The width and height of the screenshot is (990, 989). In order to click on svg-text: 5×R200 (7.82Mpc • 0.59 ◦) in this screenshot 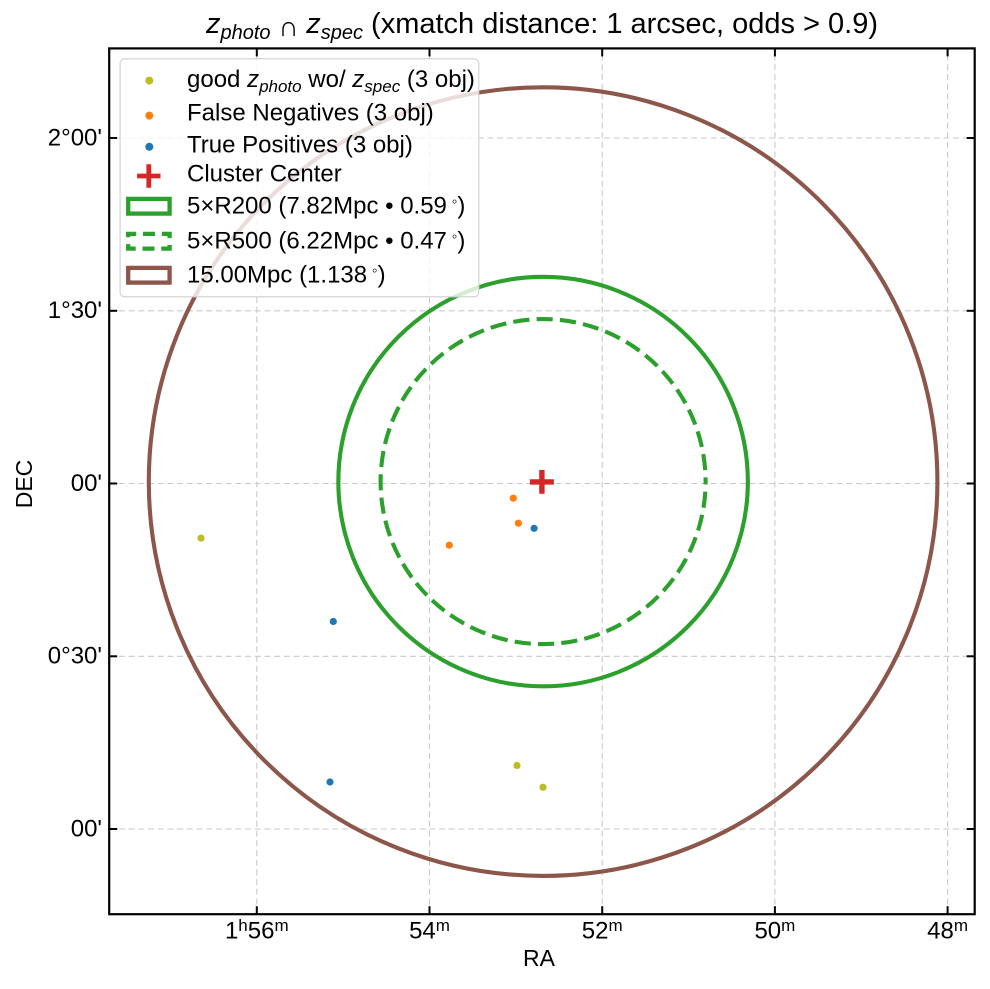, I will do `click(326, 205)`.